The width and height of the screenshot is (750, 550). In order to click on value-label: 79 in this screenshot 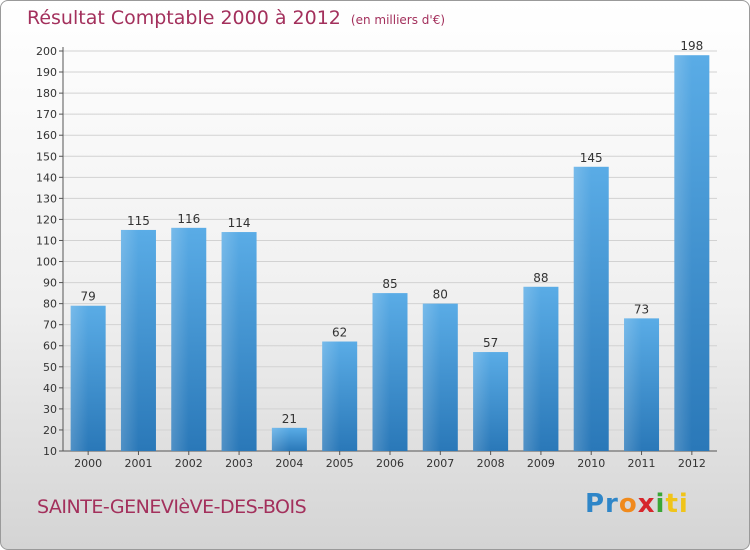, I will do `click(88, 297)`.